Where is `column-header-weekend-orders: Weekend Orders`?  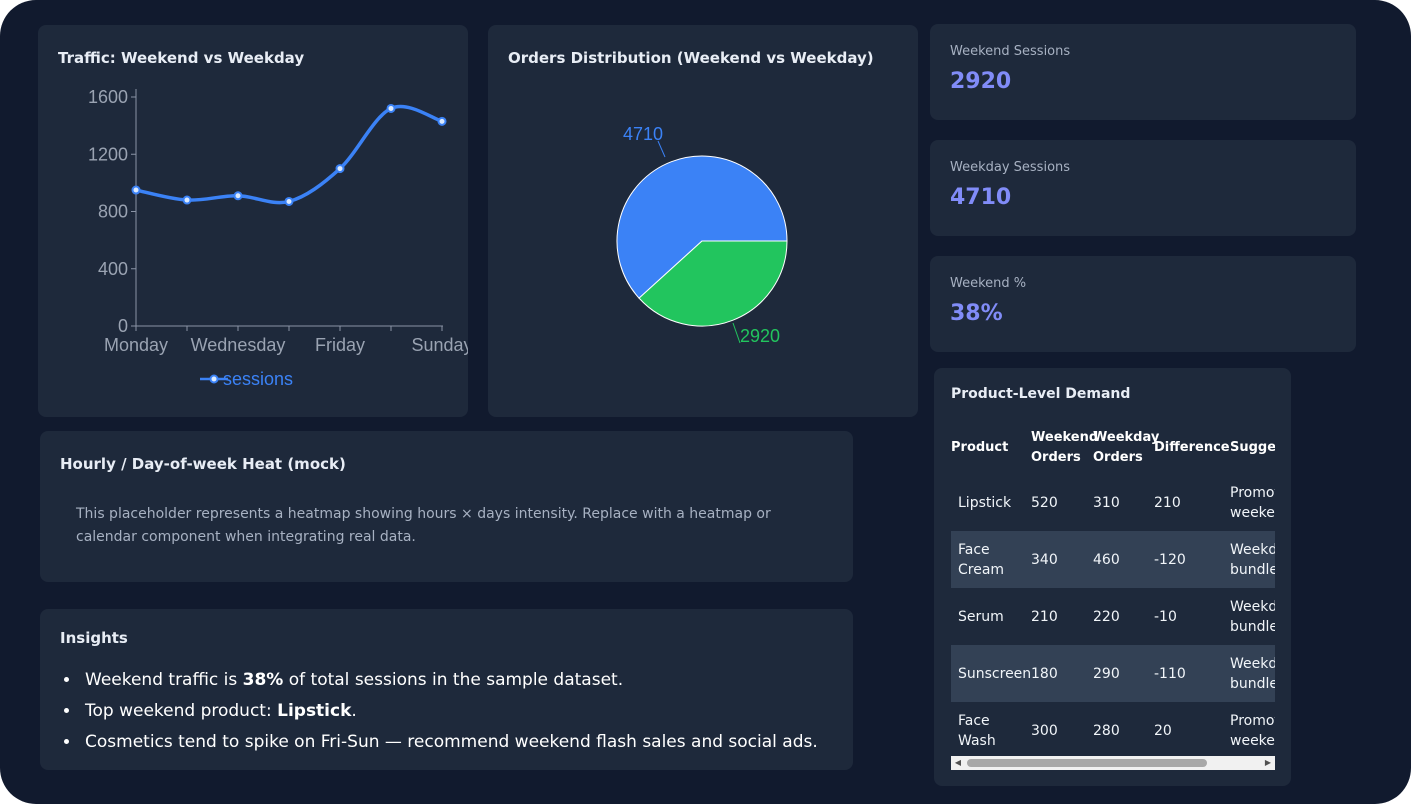 column-header-weekend-orders: Weekend Orders is located at coordinates (1065, 447).